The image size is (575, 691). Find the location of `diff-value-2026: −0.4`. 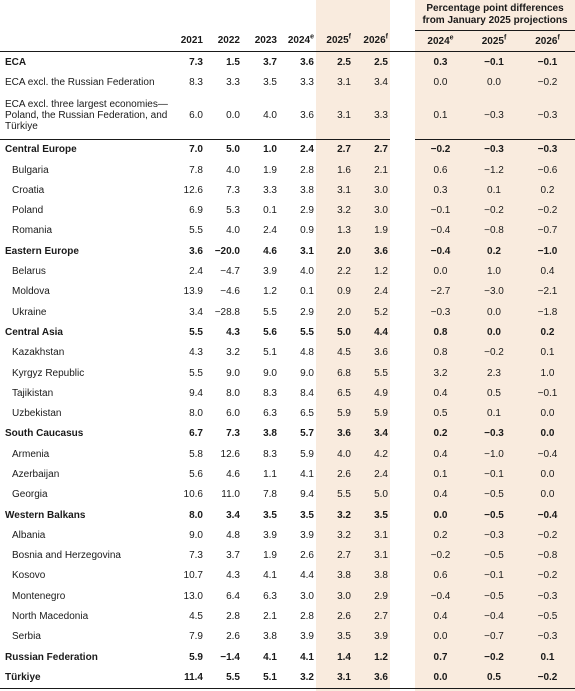

diff-value-2026: −0.4 is located at coordinates (547, 515).